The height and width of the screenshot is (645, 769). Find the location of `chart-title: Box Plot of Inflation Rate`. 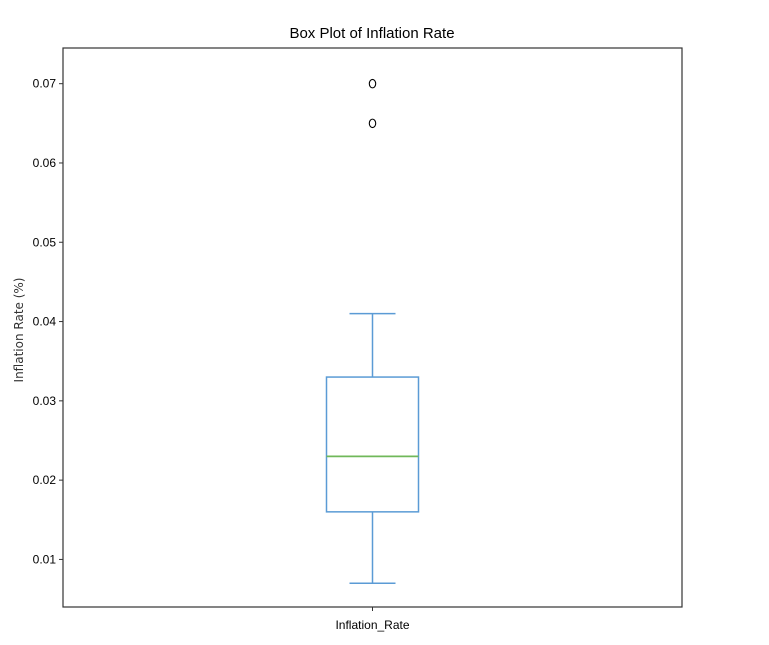

chart-title: Box Plot of Inflation Rate is located at coordinates (371, 33).